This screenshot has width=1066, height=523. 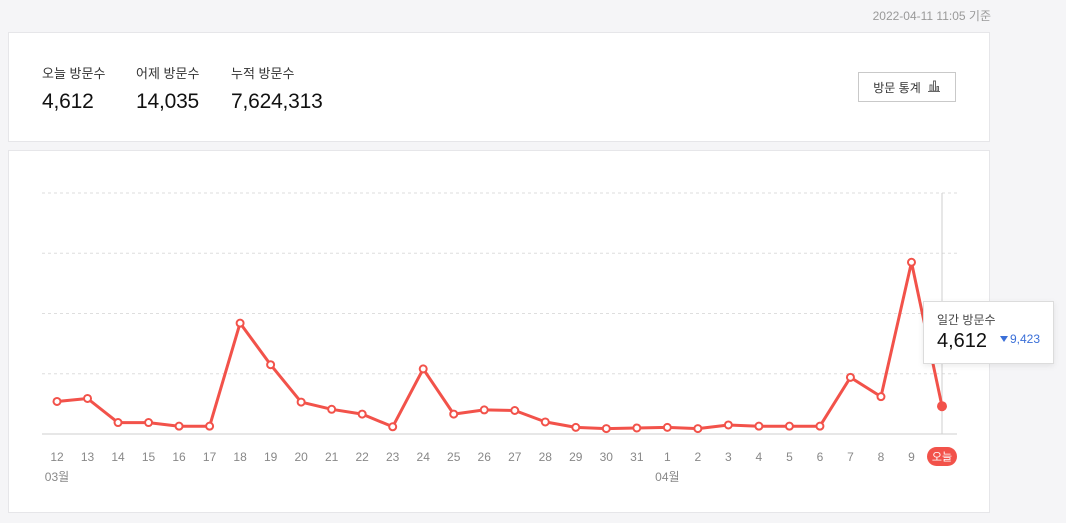 What do you see at coordinates (68, 101) in the screenshot?
I see `today-visits-value: 4,612` at bounding box center [68, 101].